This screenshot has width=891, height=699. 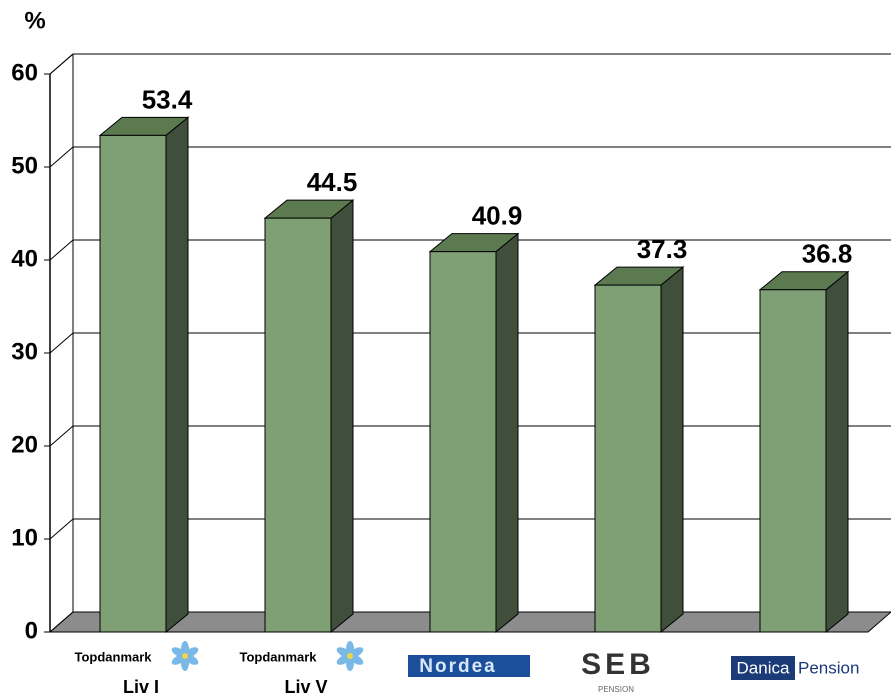 I want to click on value-label: 40.9, so click(x=497, y=216).